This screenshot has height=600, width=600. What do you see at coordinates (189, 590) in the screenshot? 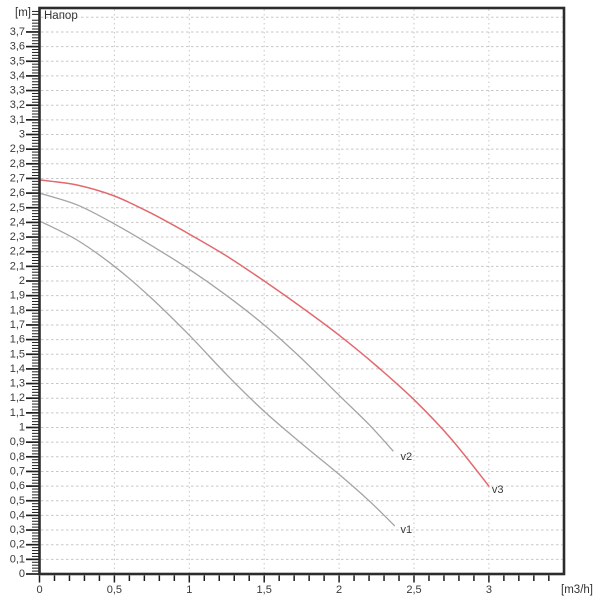
I see `x-tick-label: 1` at bounding box center [189, 590].